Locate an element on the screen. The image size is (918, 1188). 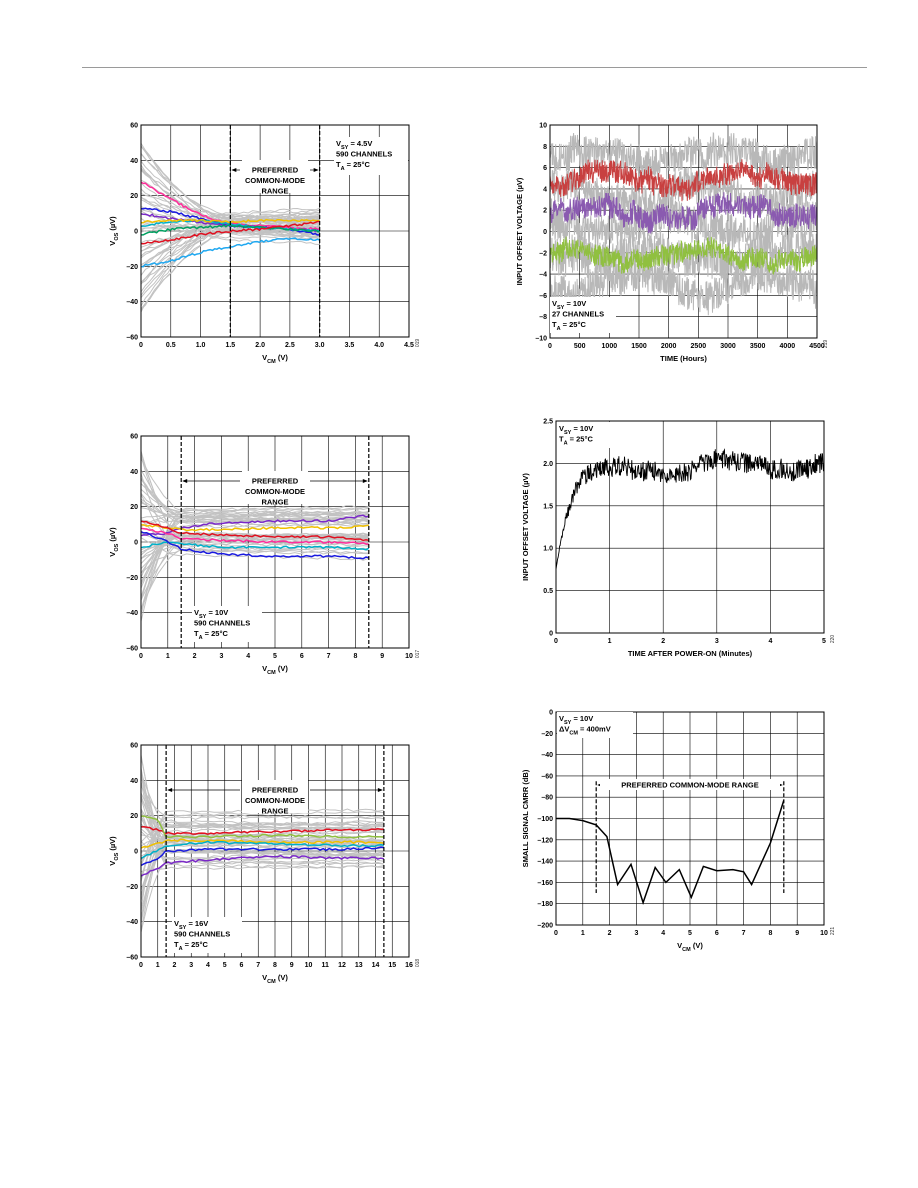
figure-number: 018 is located at coordinates (418, 963).